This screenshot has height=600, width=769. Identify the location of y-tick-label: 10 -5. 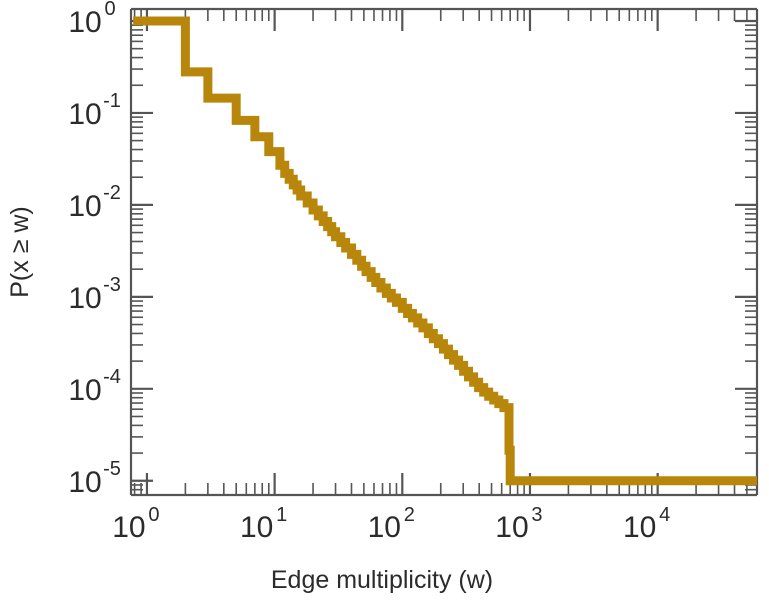
(94, 478).